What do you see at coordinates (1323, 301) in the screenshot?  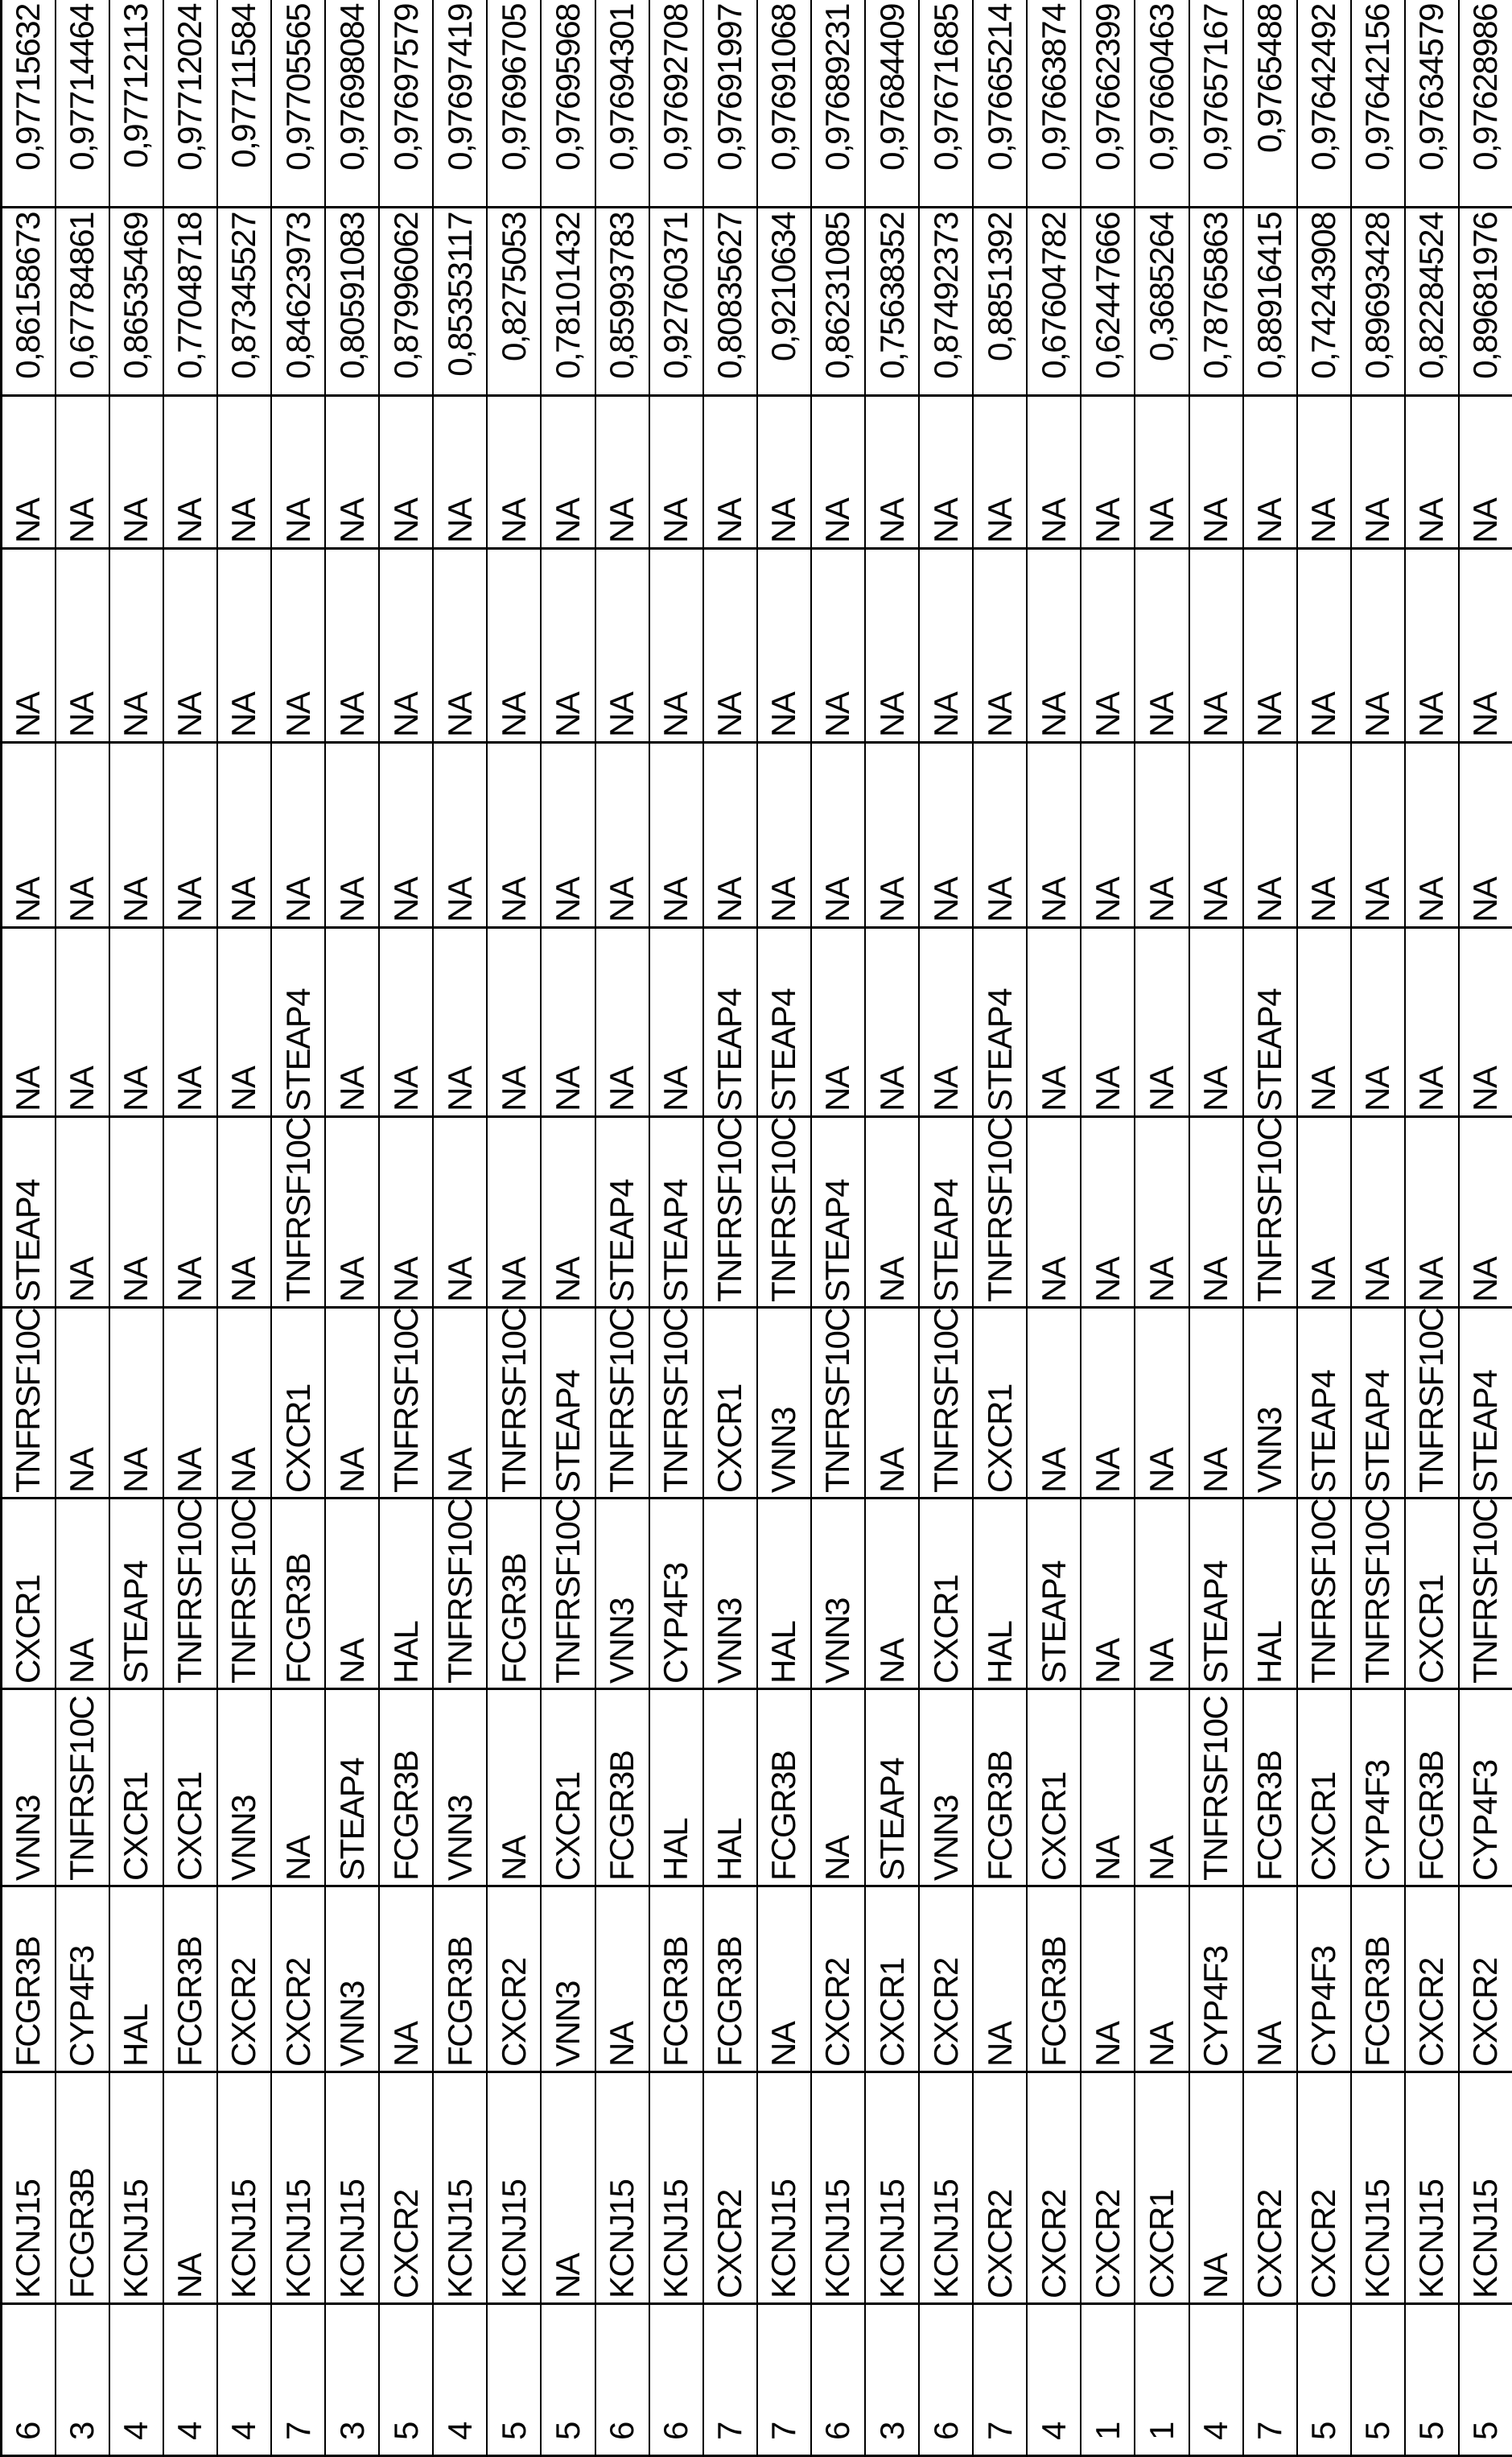 I see `table-cell: 0,74243908` at bounding box center [1323, 301].